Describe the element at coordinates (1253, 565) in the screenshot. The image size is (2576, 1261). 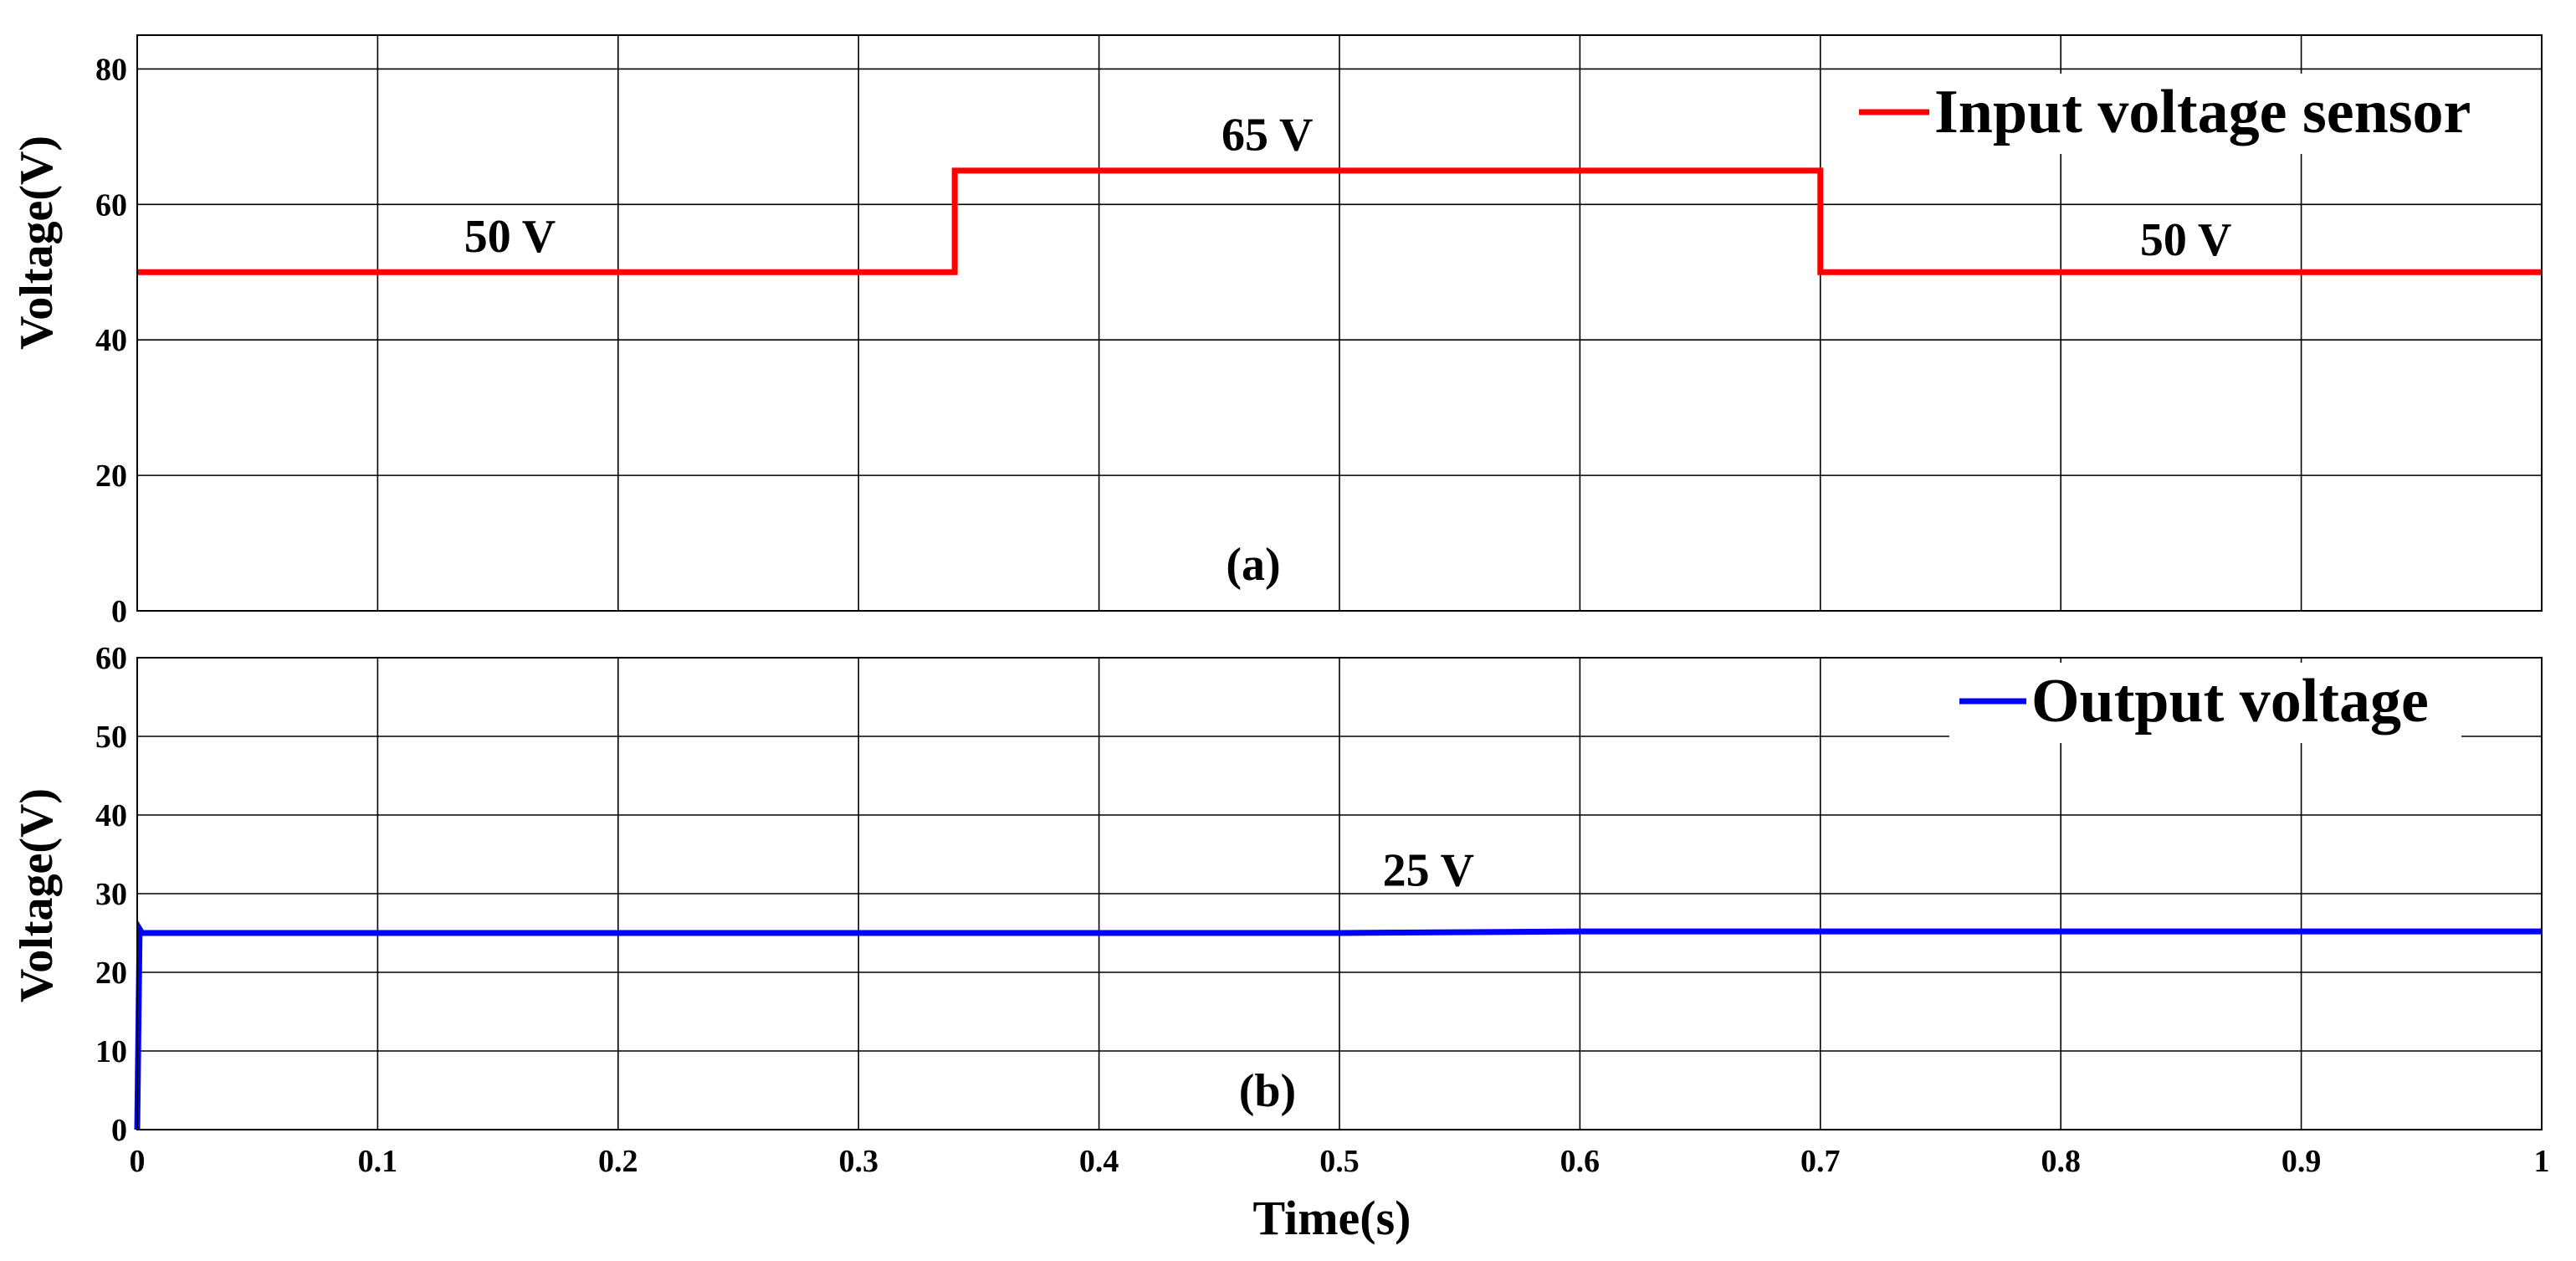
I see `panel-a-label: (a)` at that location.